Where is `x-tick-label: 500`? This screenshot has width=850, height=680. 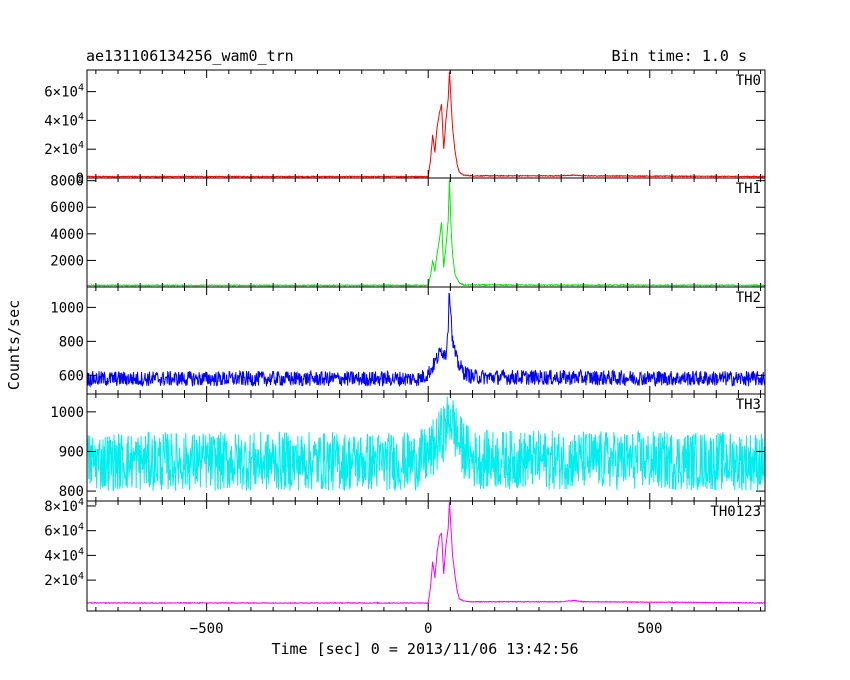
x-tick-label: 500 is located at coordinates (649, 629).